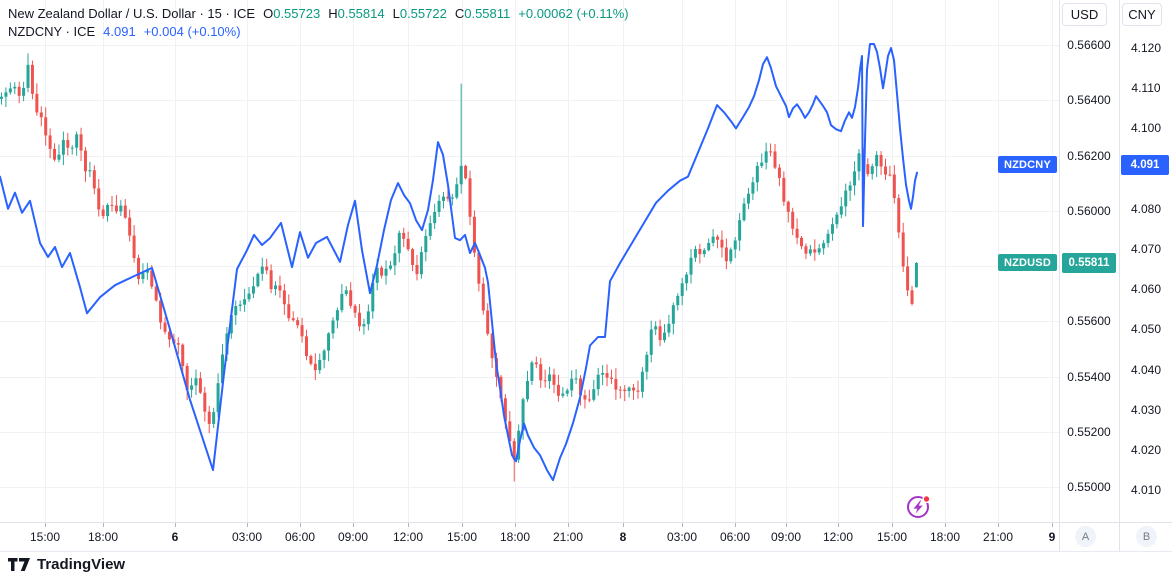 This screenshot has height=578, width=1172. What do you see at coordinates (459, 13) in the screenshot?
I see `close-label: C` at bounding box center [459, 13].